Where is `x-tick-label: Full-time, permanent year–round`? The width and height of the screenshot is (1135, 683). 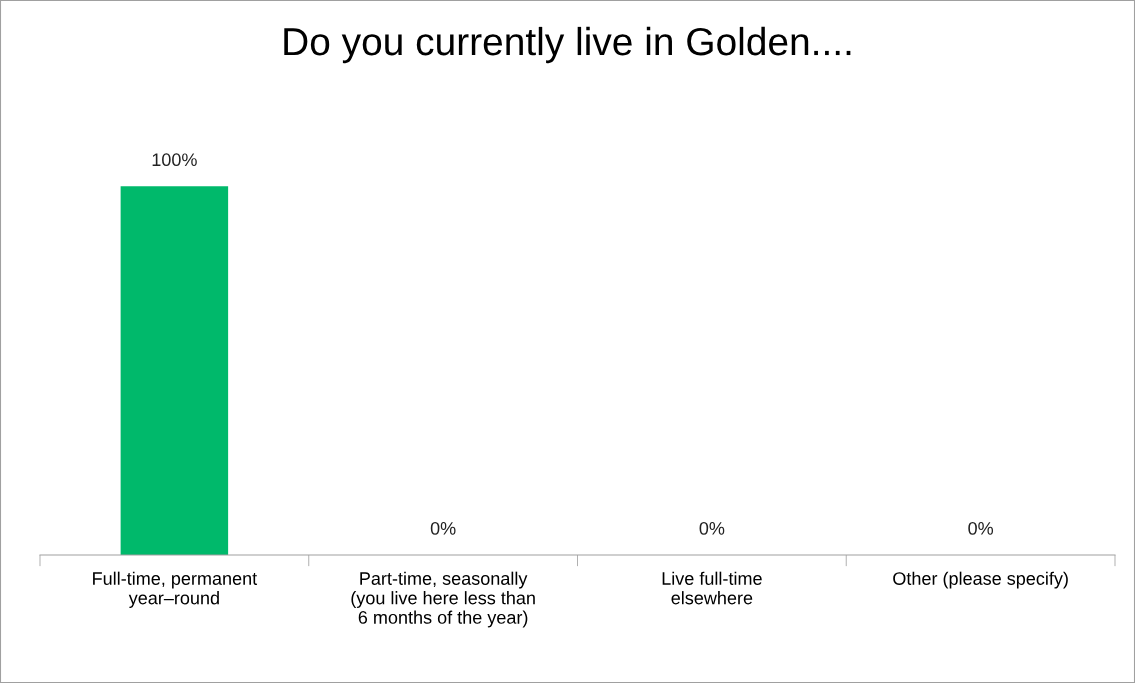
x-tick-label: Full-time, permanent year–round is located at coordinates (175, 589).